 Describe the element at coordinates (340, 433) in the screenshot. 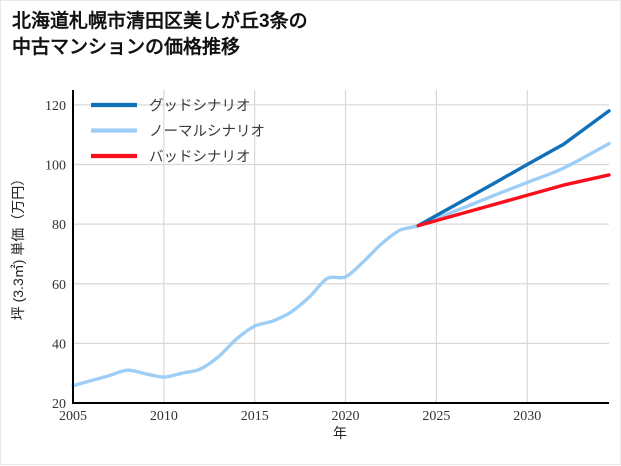

I see `x-axis-title: 年` at that location.